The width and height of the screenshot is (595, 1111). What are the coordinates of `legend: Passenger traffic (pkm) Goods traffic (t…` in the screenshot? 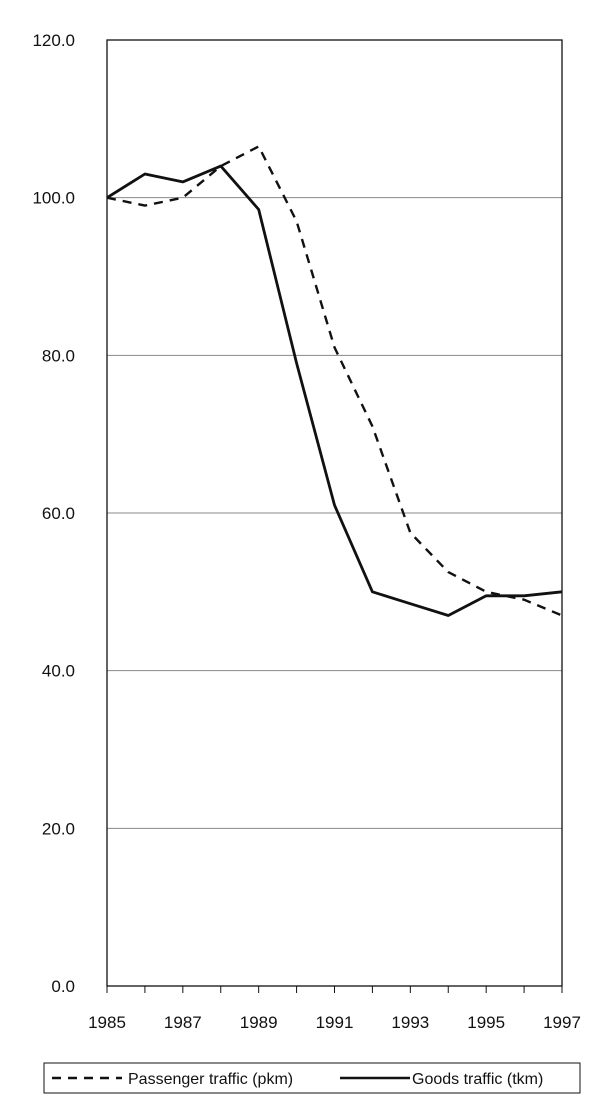 It's located at (312, 1078).